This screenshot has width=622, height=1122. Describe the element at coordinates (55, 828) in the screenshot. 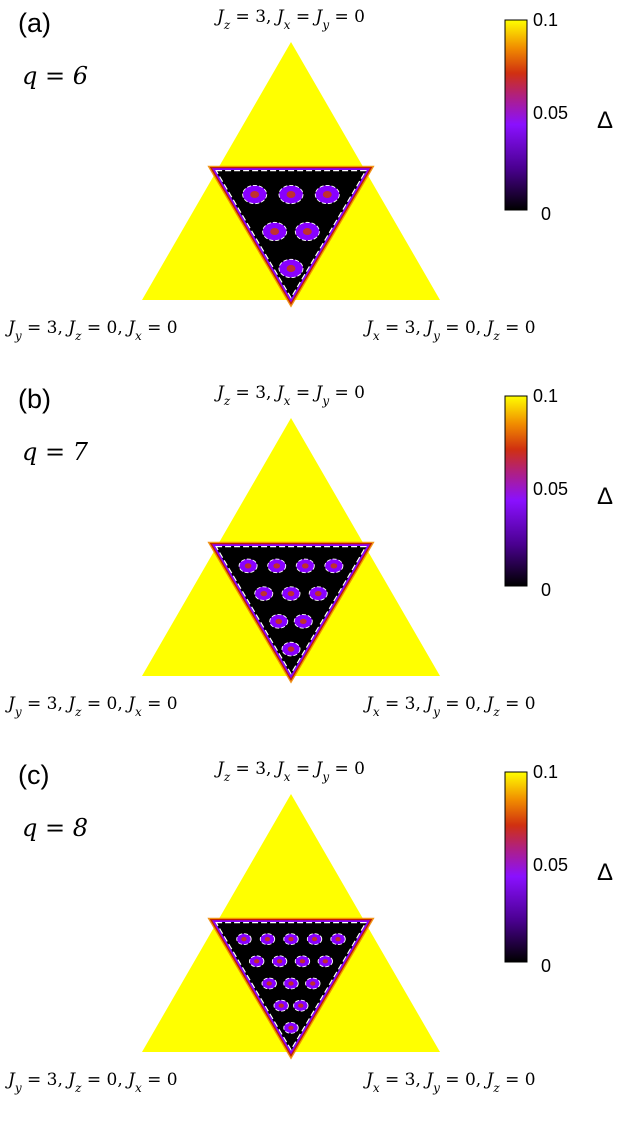

I see `q-label: q = 8` at that location.